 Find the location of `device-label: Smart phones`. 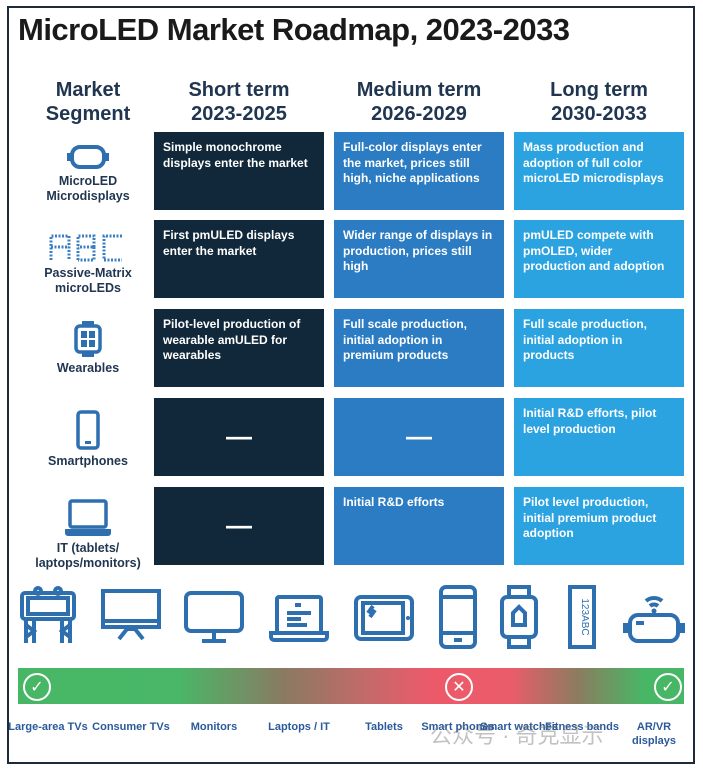

device-label: Smart phones is located at coordinates (458, 727).